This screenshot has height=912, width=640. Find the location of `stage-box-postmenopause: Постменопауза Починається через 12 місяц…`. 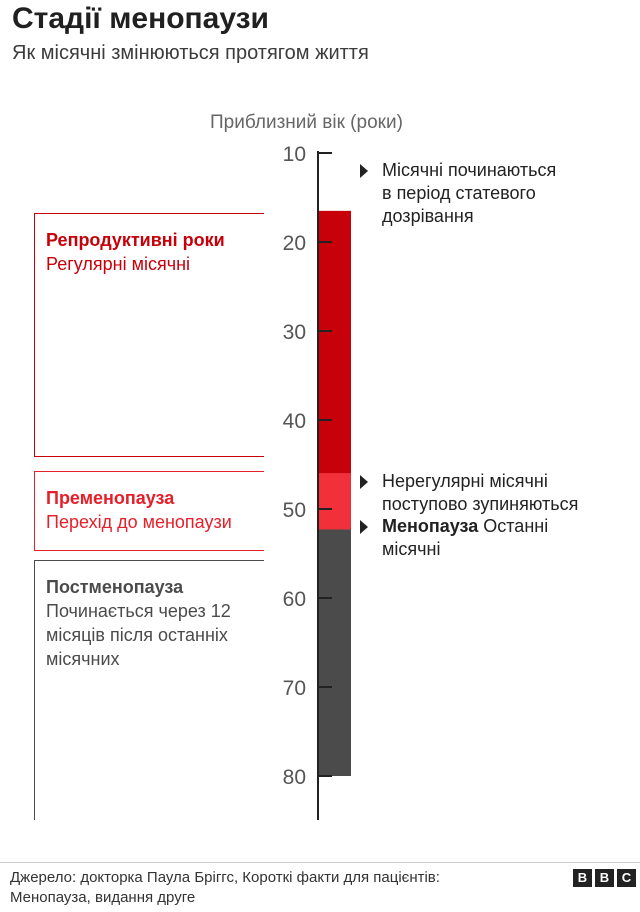

stage-box-postmenopause: Постменопауза Починається через 12 місяц… is located at coordinates (149, 690).